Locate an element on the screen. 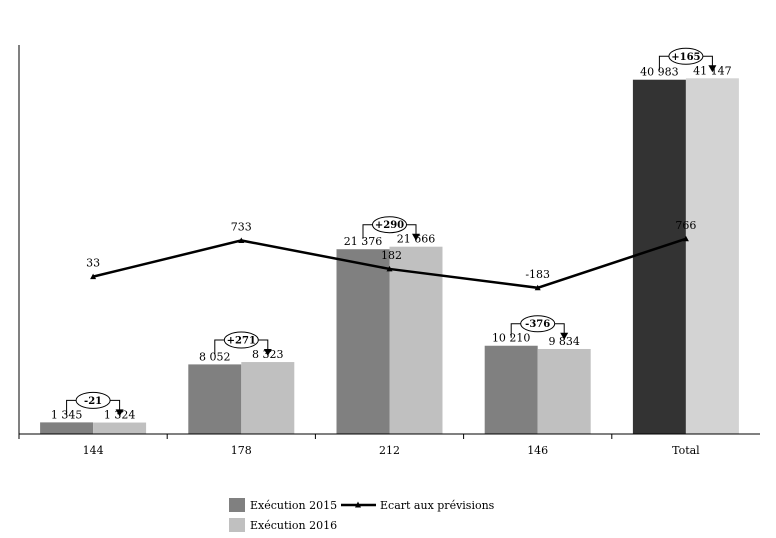 This screenshot has height=538, width=776. bar-value-label: 8 052 is located at coordinates (215, 356).